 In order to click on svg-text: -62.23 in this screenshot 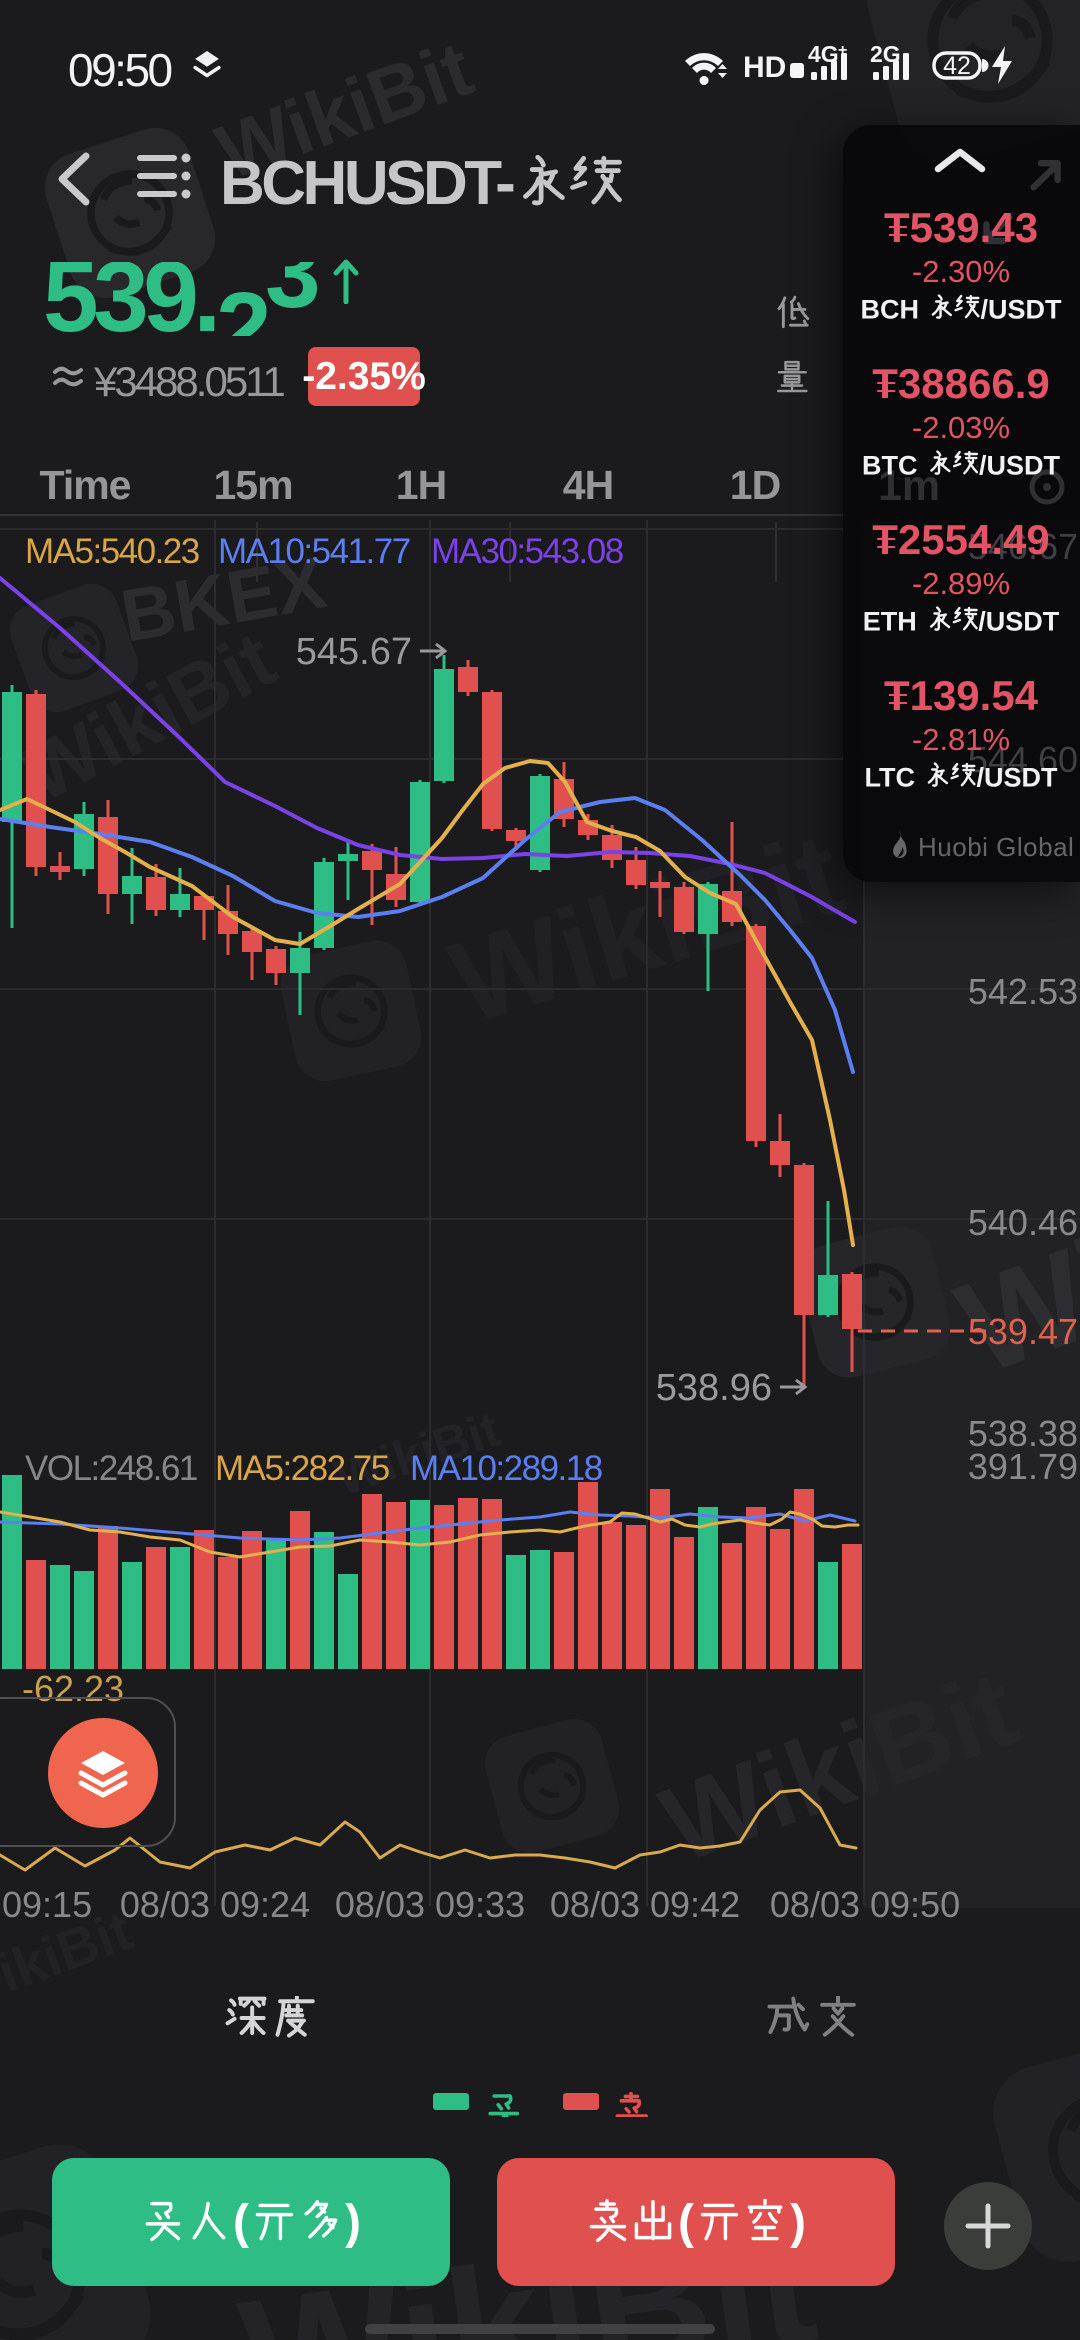, I will do `click(73, 1688)`.